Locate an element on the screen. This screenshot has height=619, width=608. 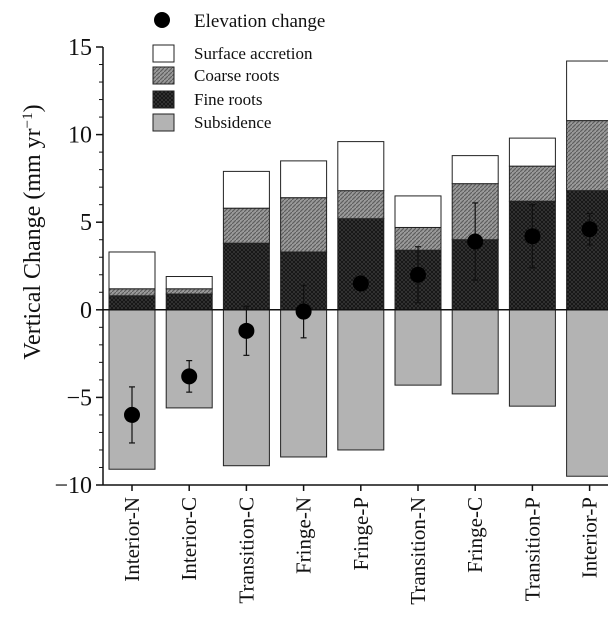
legend-marker-elevation-change is located at coordinates (162, 20).